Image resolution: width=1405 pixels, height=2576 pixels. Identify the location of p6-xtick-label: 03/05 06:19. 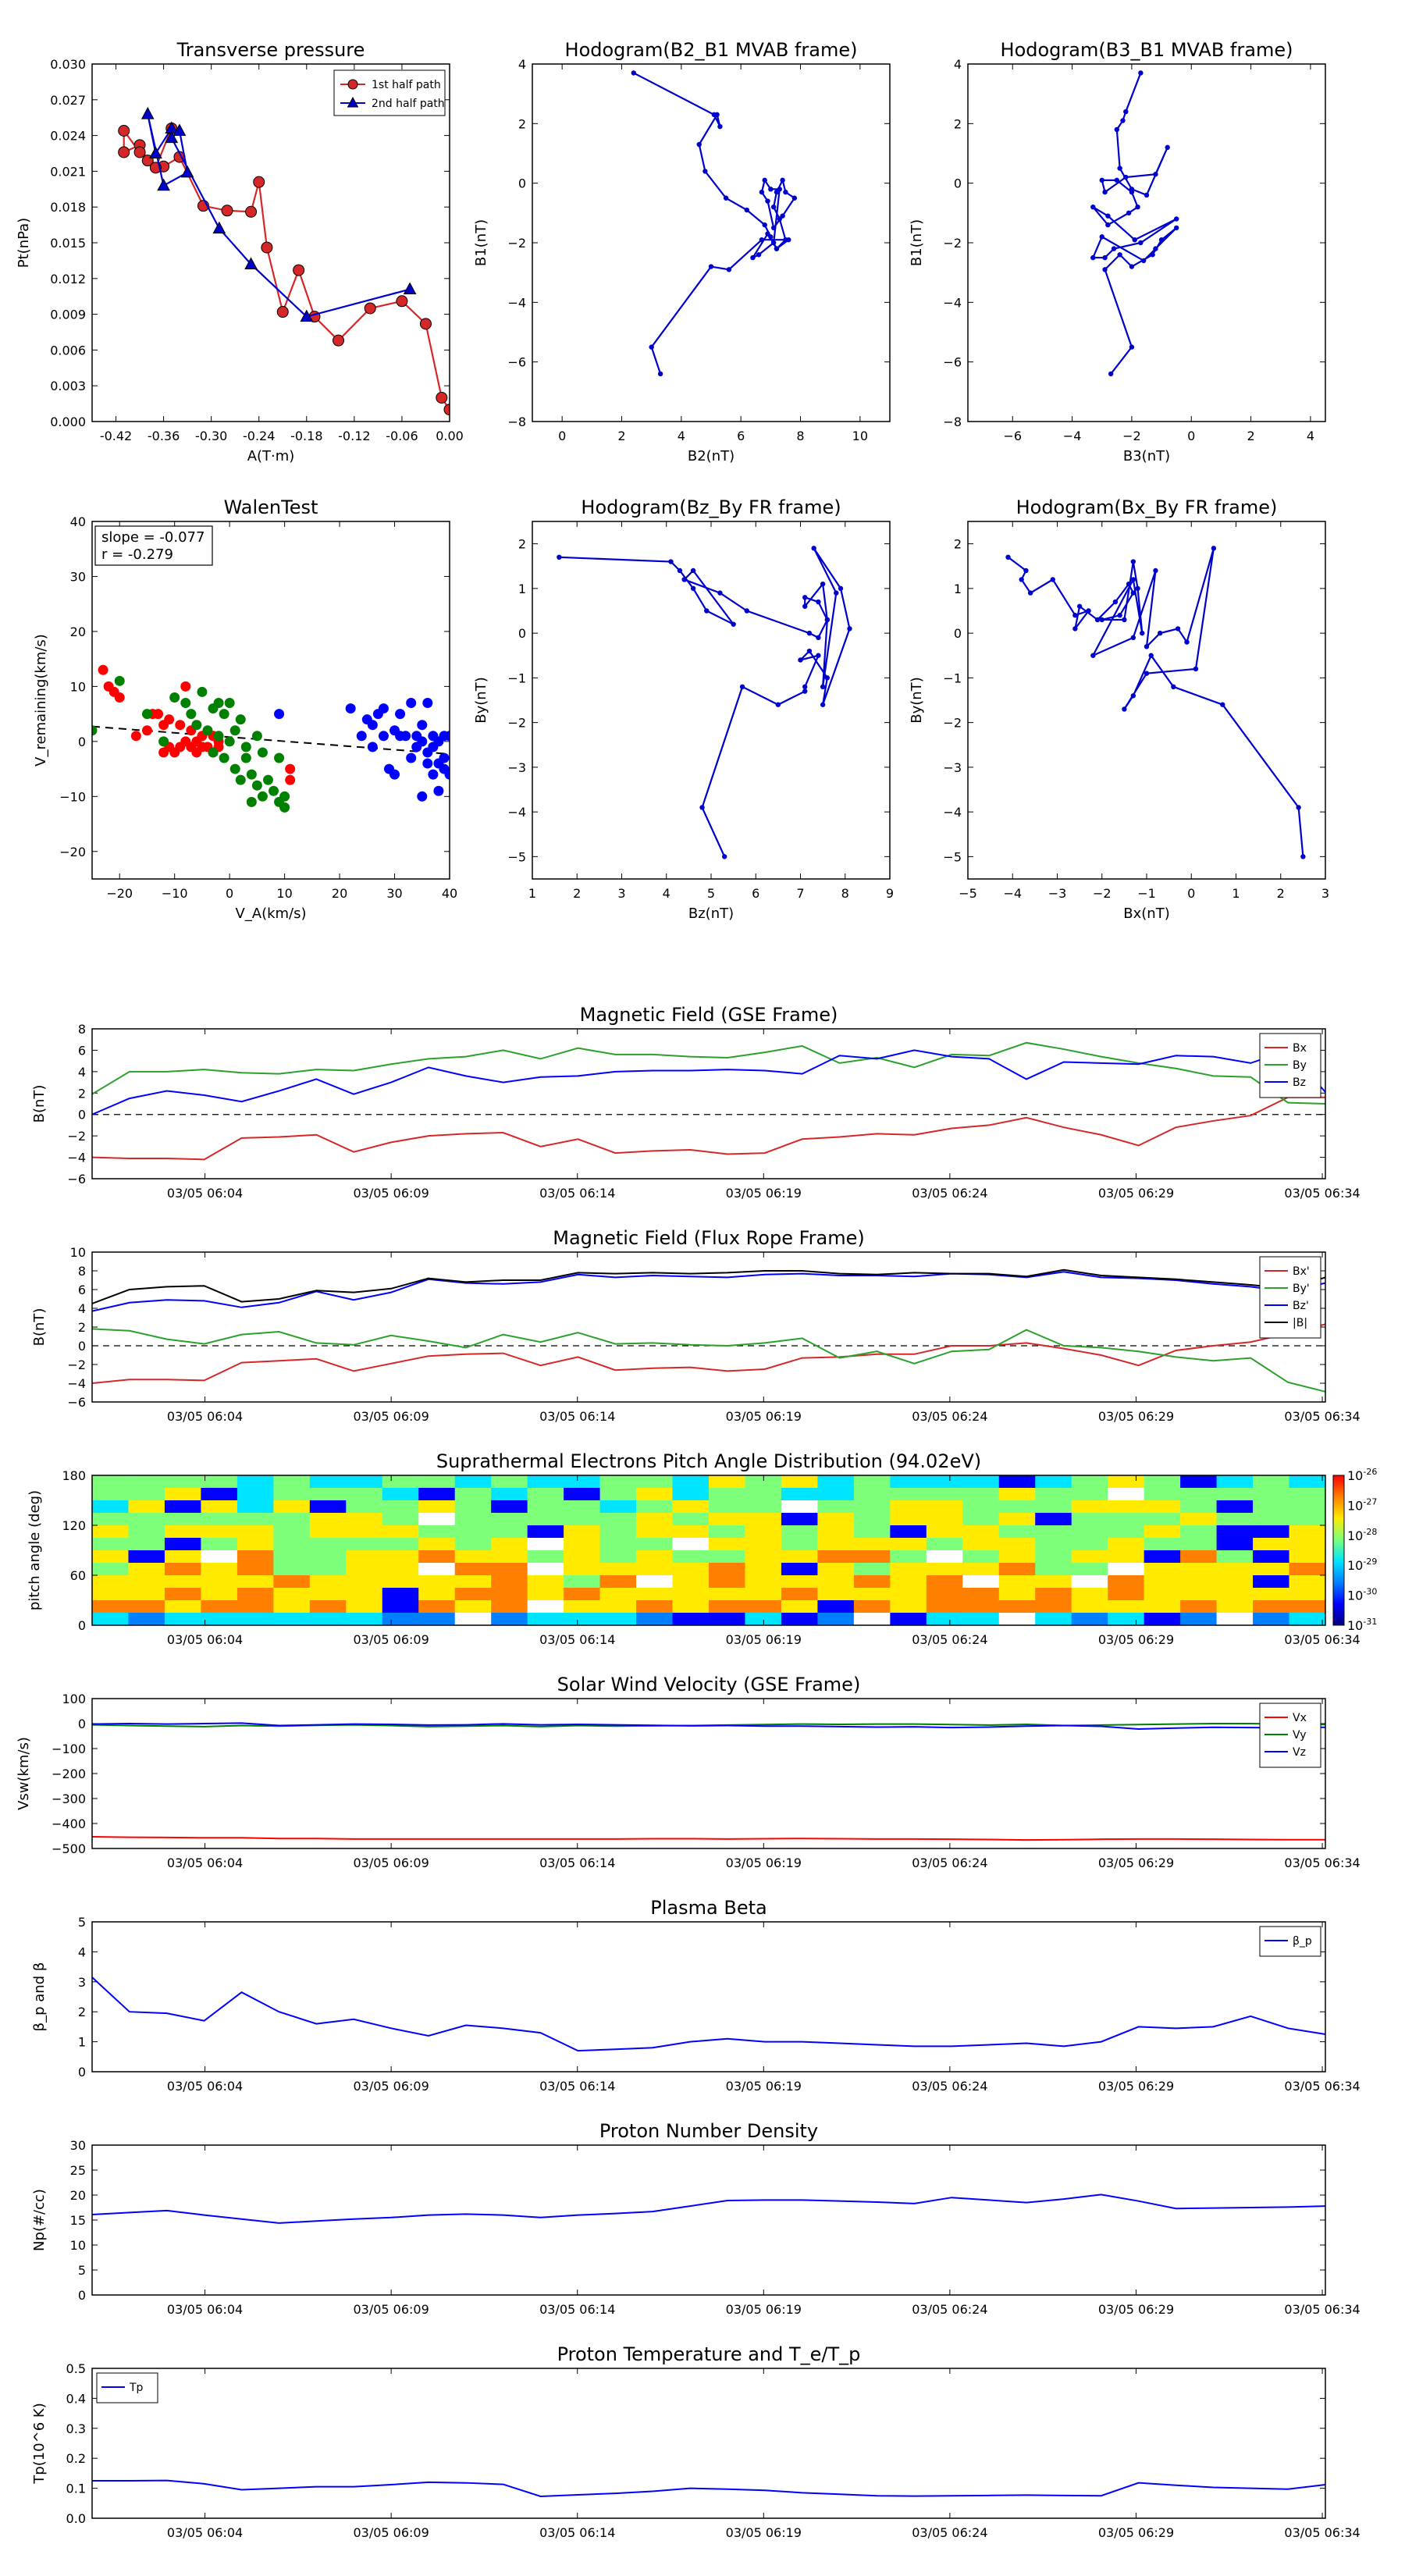
(764, 1193).